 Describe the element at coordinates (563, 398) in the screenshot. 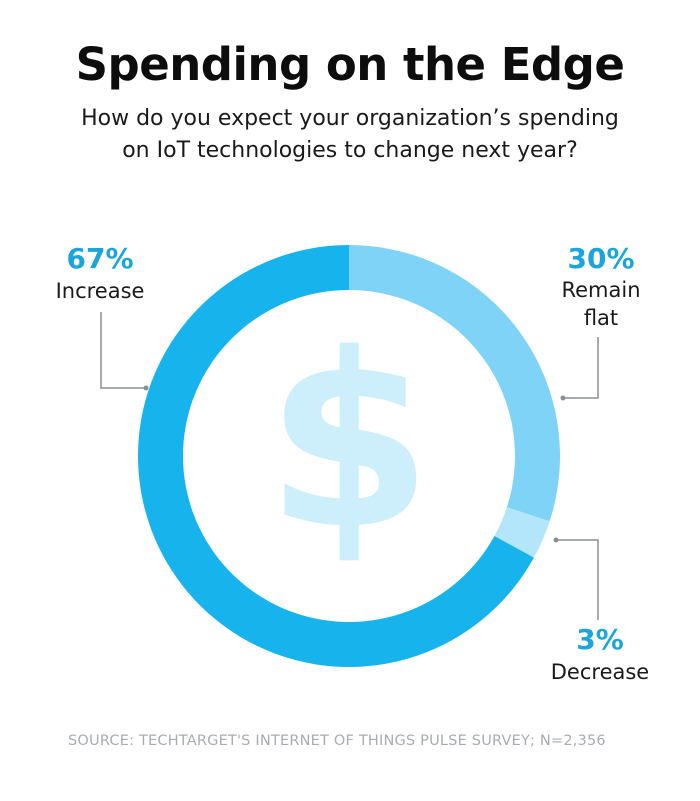

I see `leader-remain-flat-dot` at that location.